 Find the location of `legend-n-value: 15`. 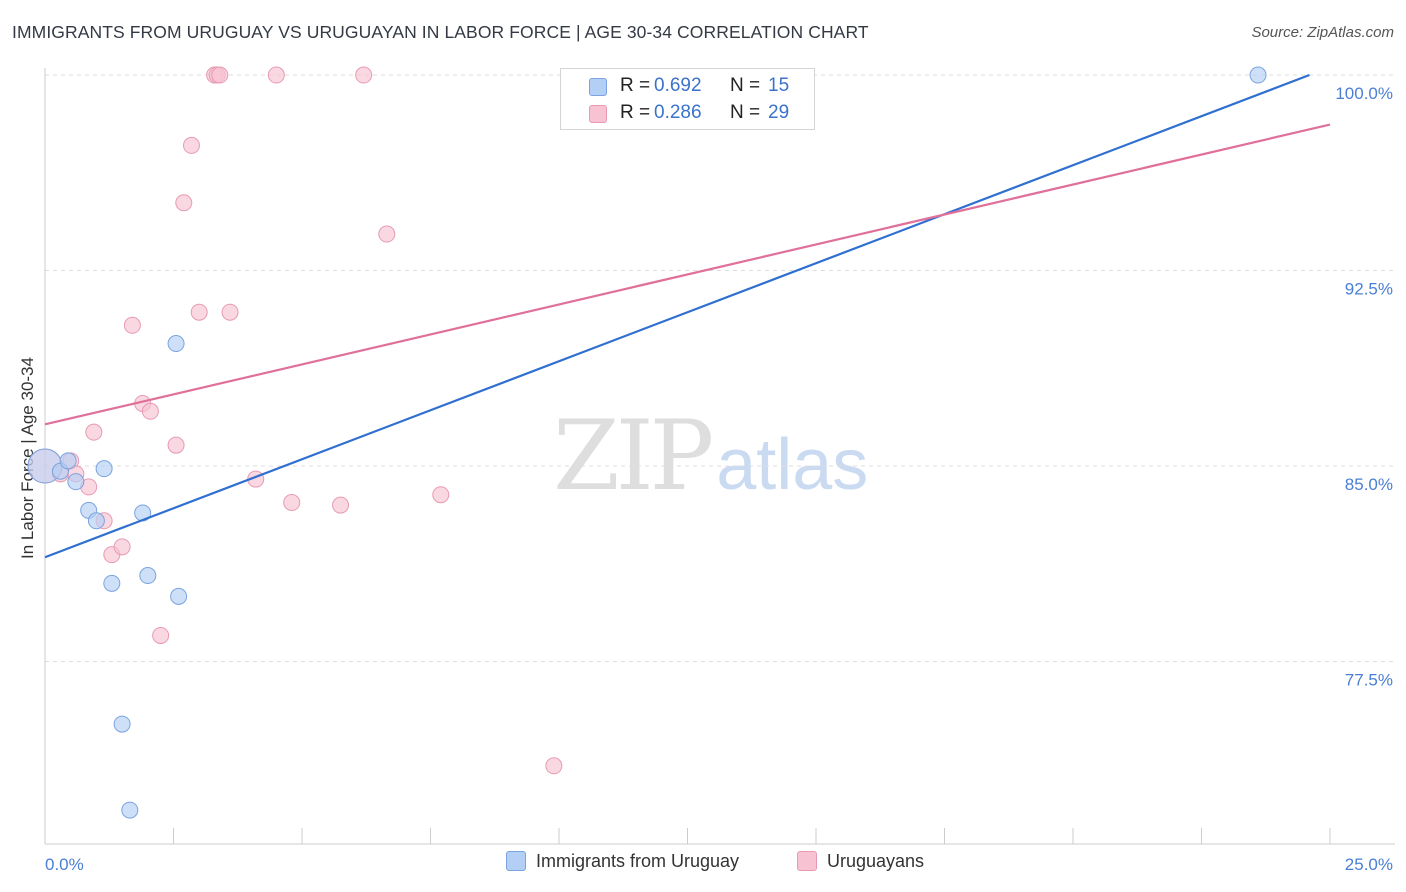

legend-n-value: 15 is located at coordinates (779, 85).